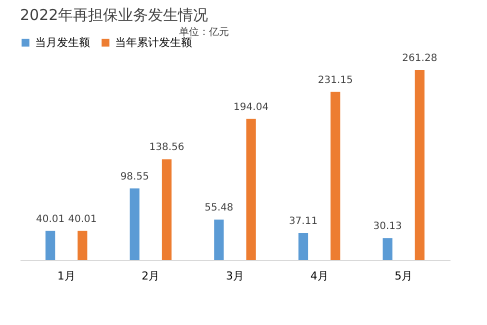  What do you see at coordinates (420, 58) in the screenshot?
I see `data-label: 261.28` at bounding box center [420, 58].